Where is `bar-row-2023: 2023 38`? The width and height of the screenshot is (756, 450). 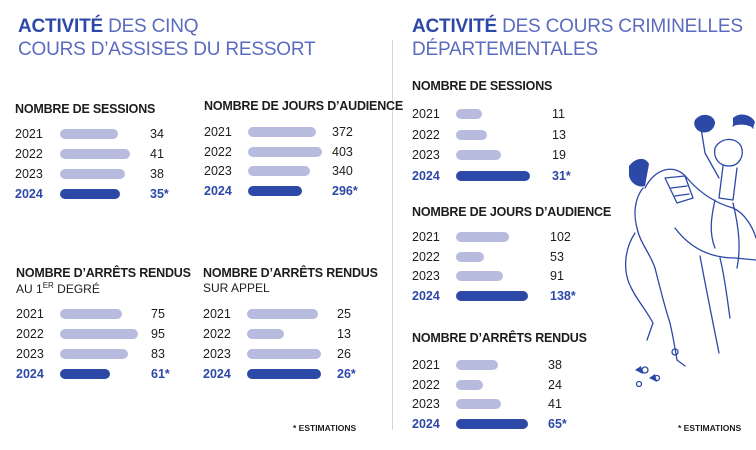 bar-row-2023: 2023 38 is located at coordinates (102, 174).